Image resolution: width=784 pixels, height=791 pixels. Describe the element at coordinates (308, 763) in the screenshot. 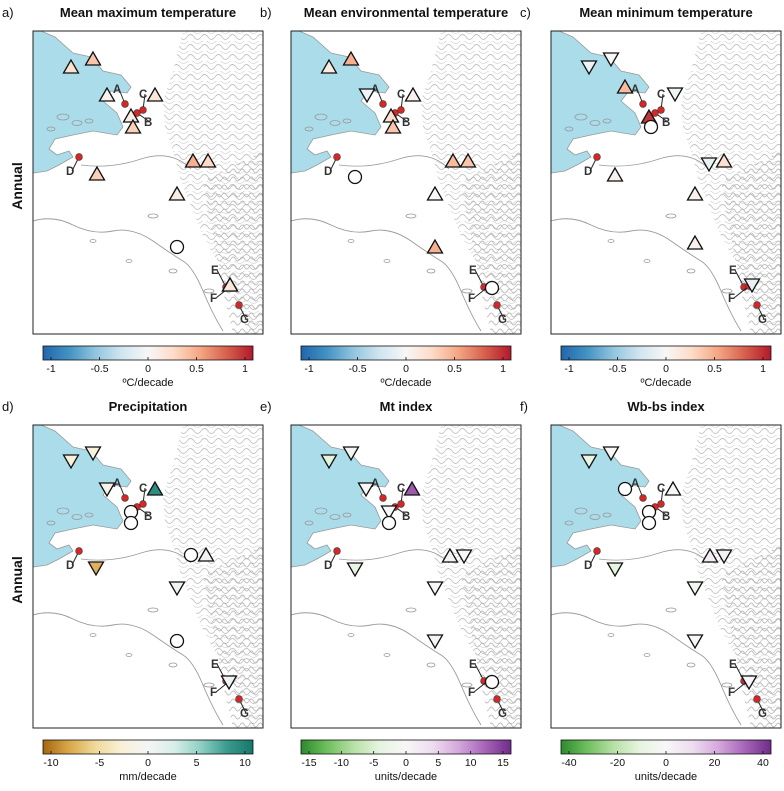

I see `colorbar-tick-label: -15` at that location.